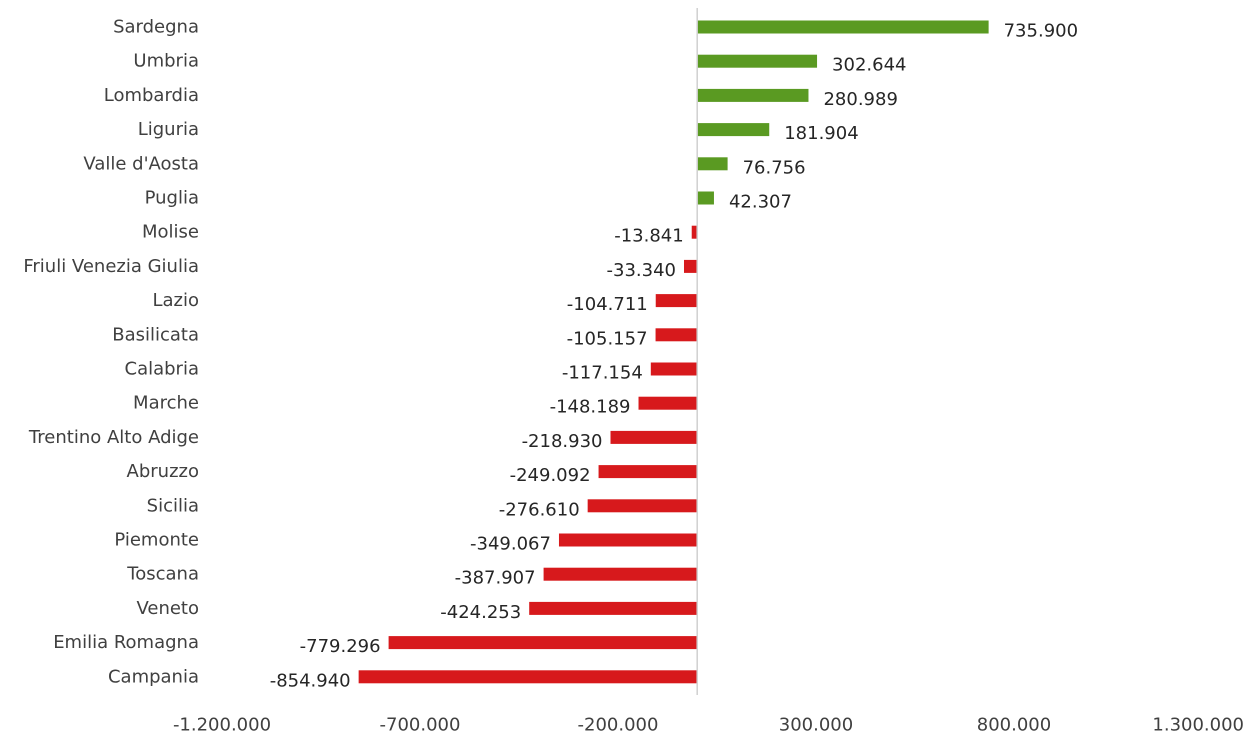 Image resolution: width=1248 pixels, height=735 pixels. What do you see at coordinates (690, 266) in the screenshot?
I see `bar-friuli-venezia-giulia` at bounding box center [690, 266].